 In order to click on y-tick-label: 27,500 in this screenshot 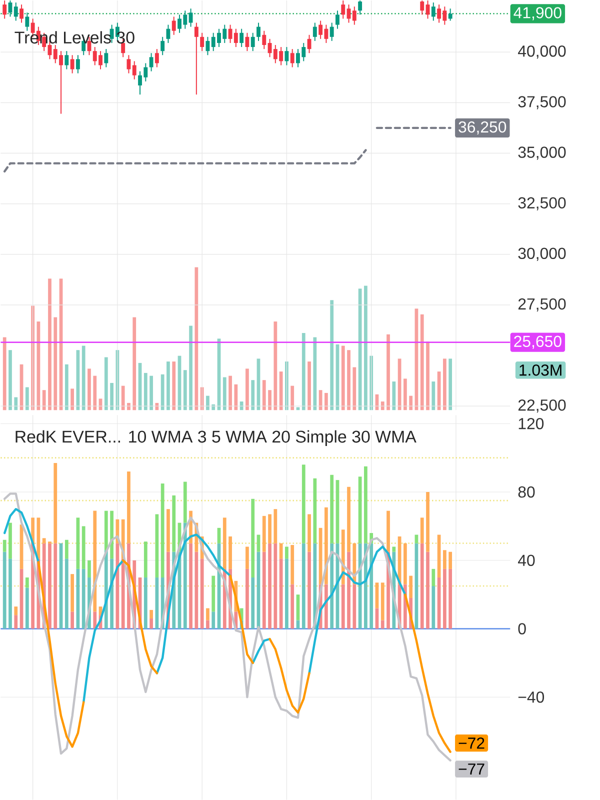, I will do `click(542, 305)`.